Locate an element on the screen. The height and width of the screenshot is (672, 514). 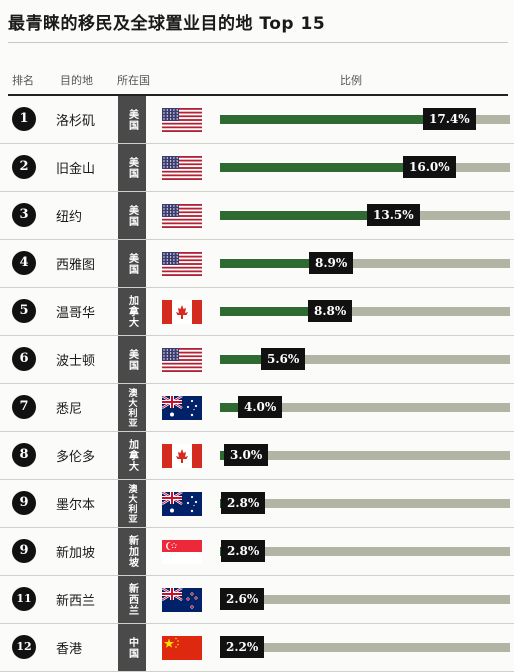
city-label: 洛杉矶 is located at coordinates (76, 121).